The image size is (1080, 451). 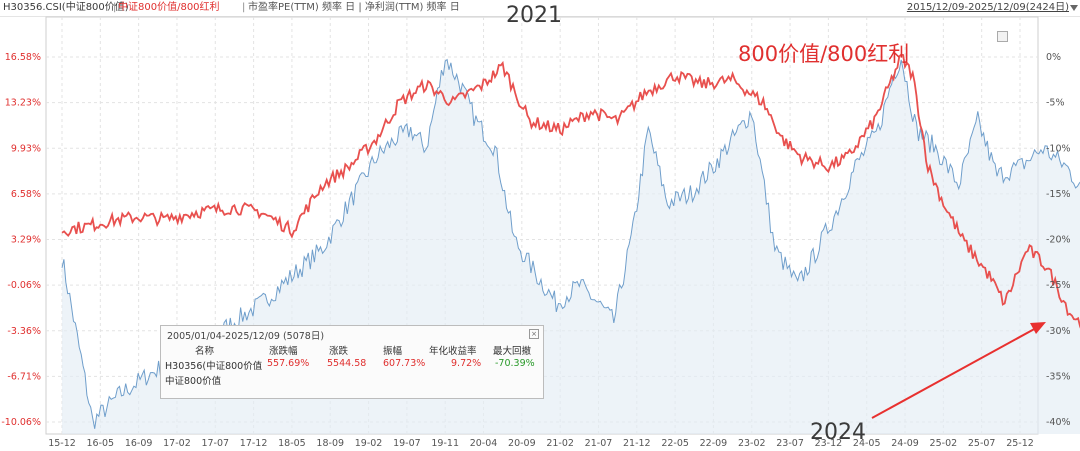 I want to click on ratio-annotation-title: 800价值/800红利, so click(x=824, y=54).